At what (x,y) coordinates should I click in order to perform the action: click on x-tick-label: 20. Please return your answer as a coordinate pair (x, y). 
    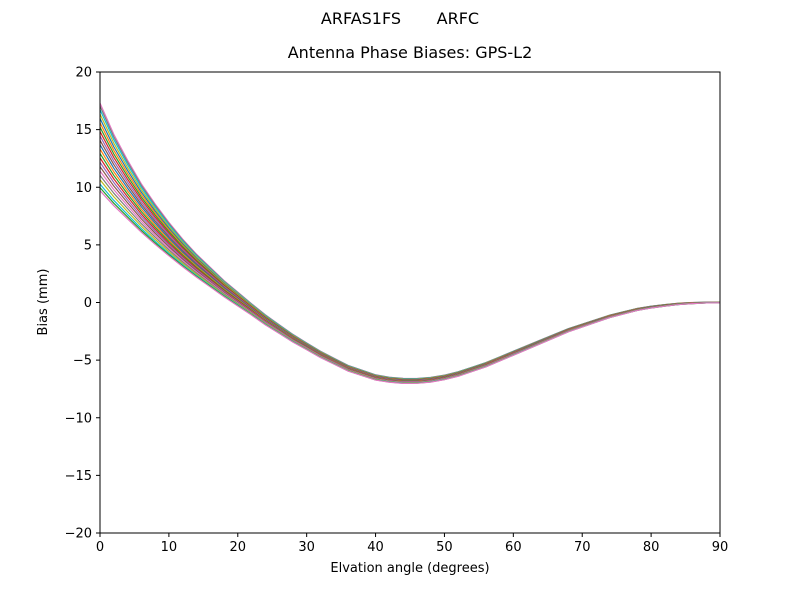
    Looking at the image, I should click on (238, 547).